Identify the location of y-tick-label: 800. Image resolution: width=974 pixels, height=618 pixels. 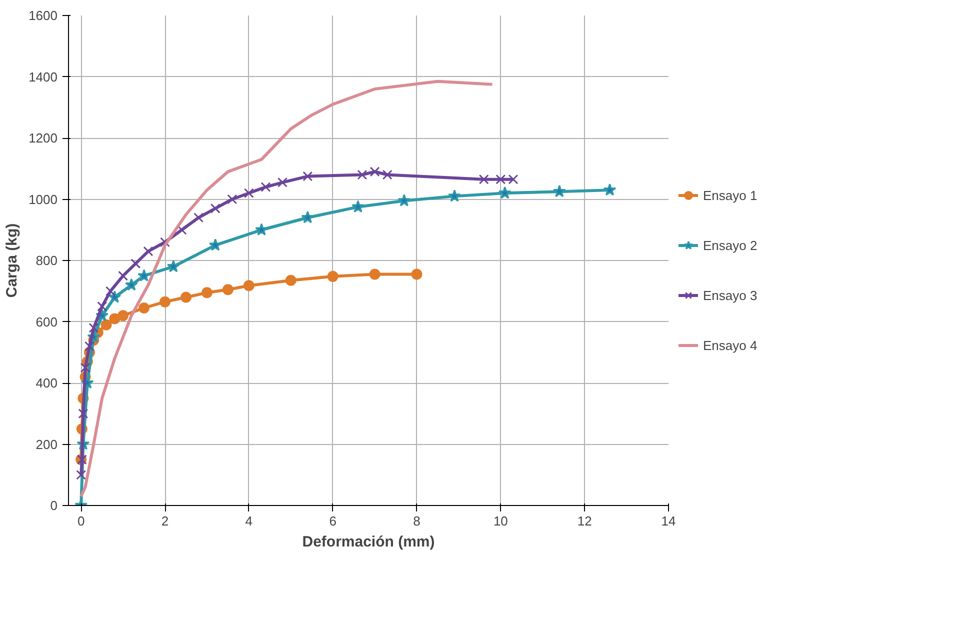
(47, 260).